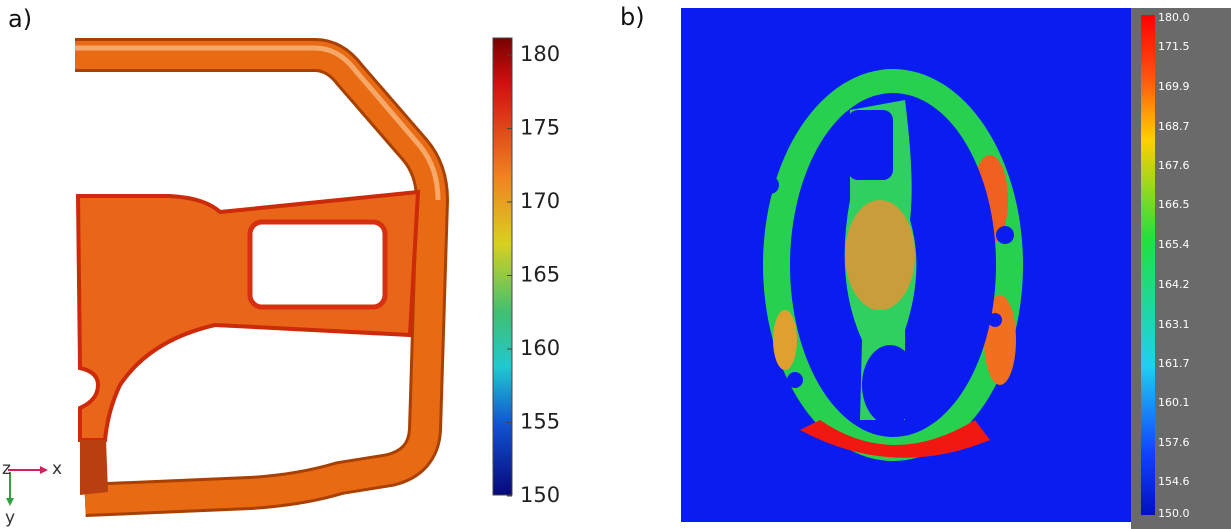 Image resolution: width=1231 pixels, height=529 pixels. What do you see at coordinates (1174, 513) in the screenshot?
I see `colorbar-label: 150.0` at bounding box center [1174, 513].